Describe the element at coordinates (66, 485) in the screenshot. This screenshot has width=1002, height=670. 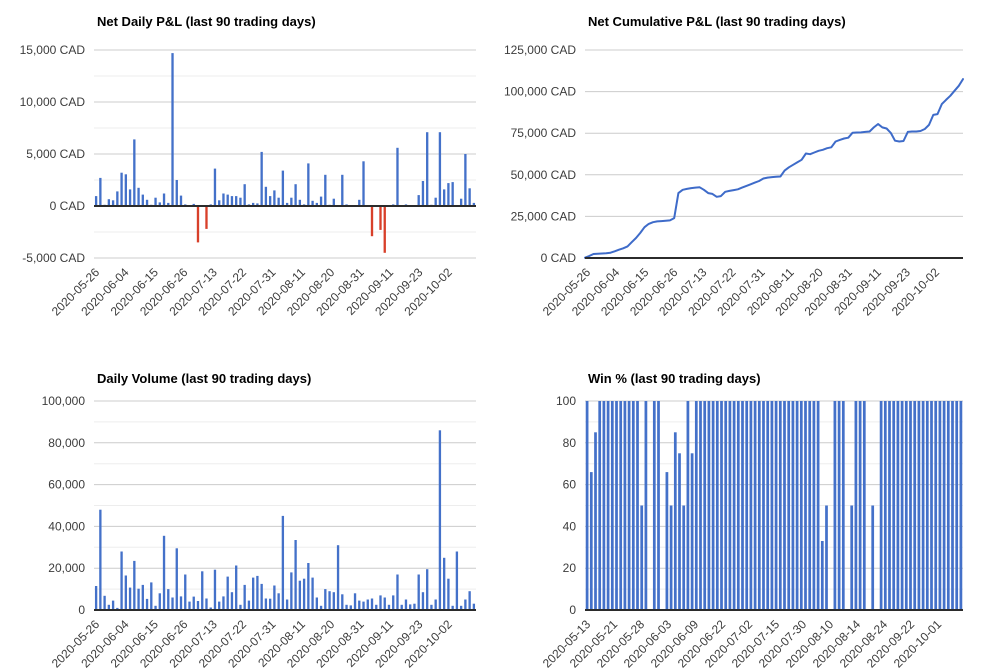
I see `y-tick-label: 60,000` at that location.